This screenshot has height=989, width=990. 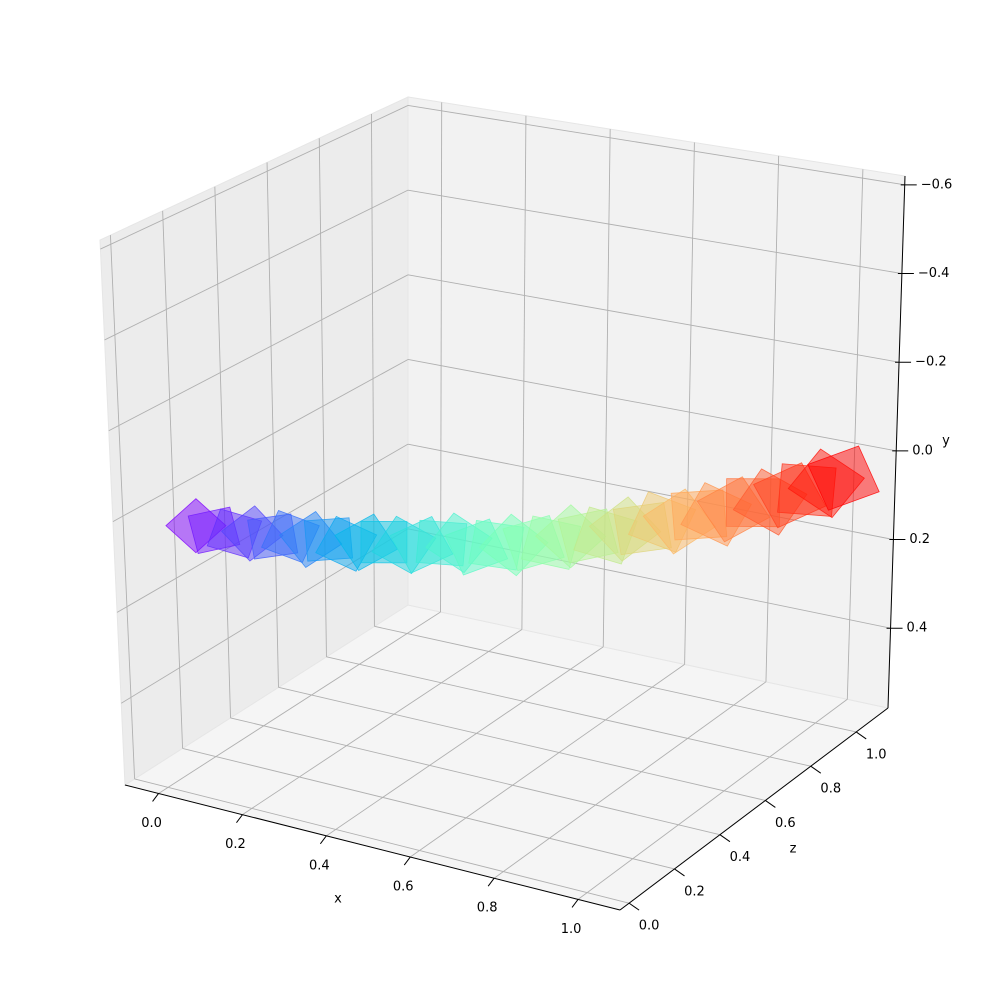 I want to click on y-axis-label: y, so click(x=946, y=441).